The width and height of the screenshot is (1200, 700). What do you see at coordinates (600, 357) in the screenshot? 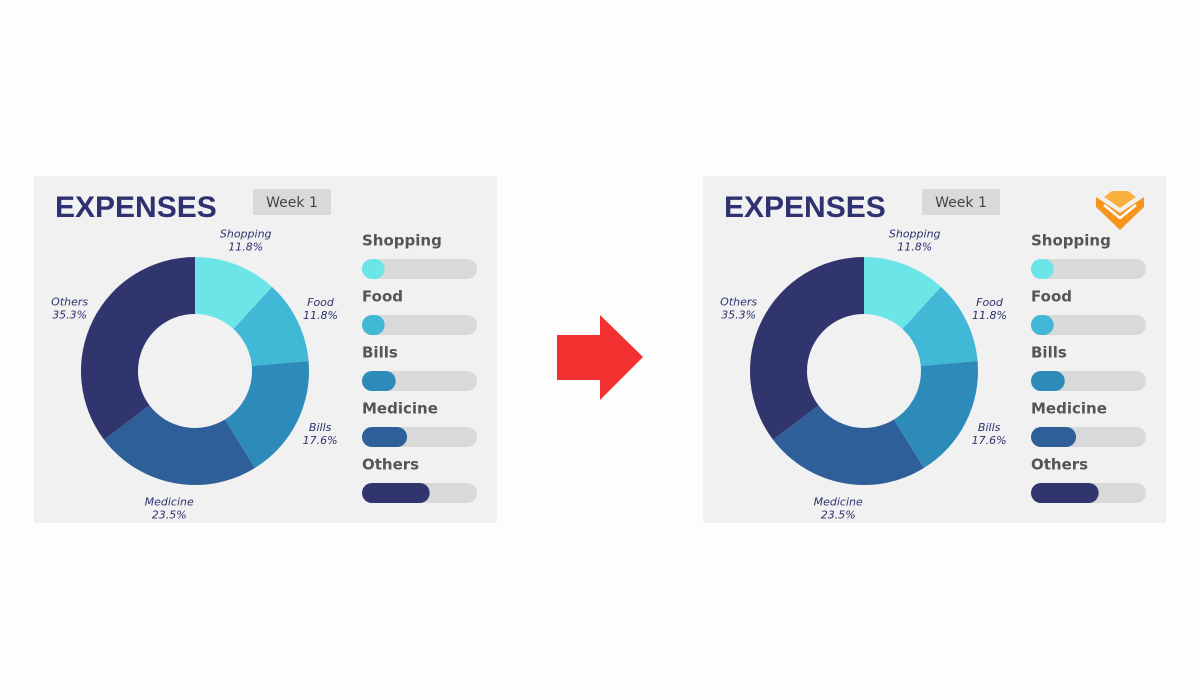
I see `arrow` at bounding box center [600, 357].